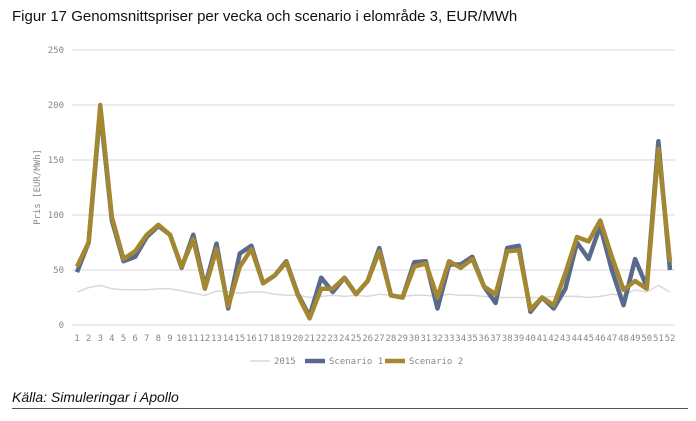 This screenshot has width=696, height=421. What do you see at coordinates (61, 326) in the screenshot?
I see `y-tick-label: 0` at bounding box center [61, 326].